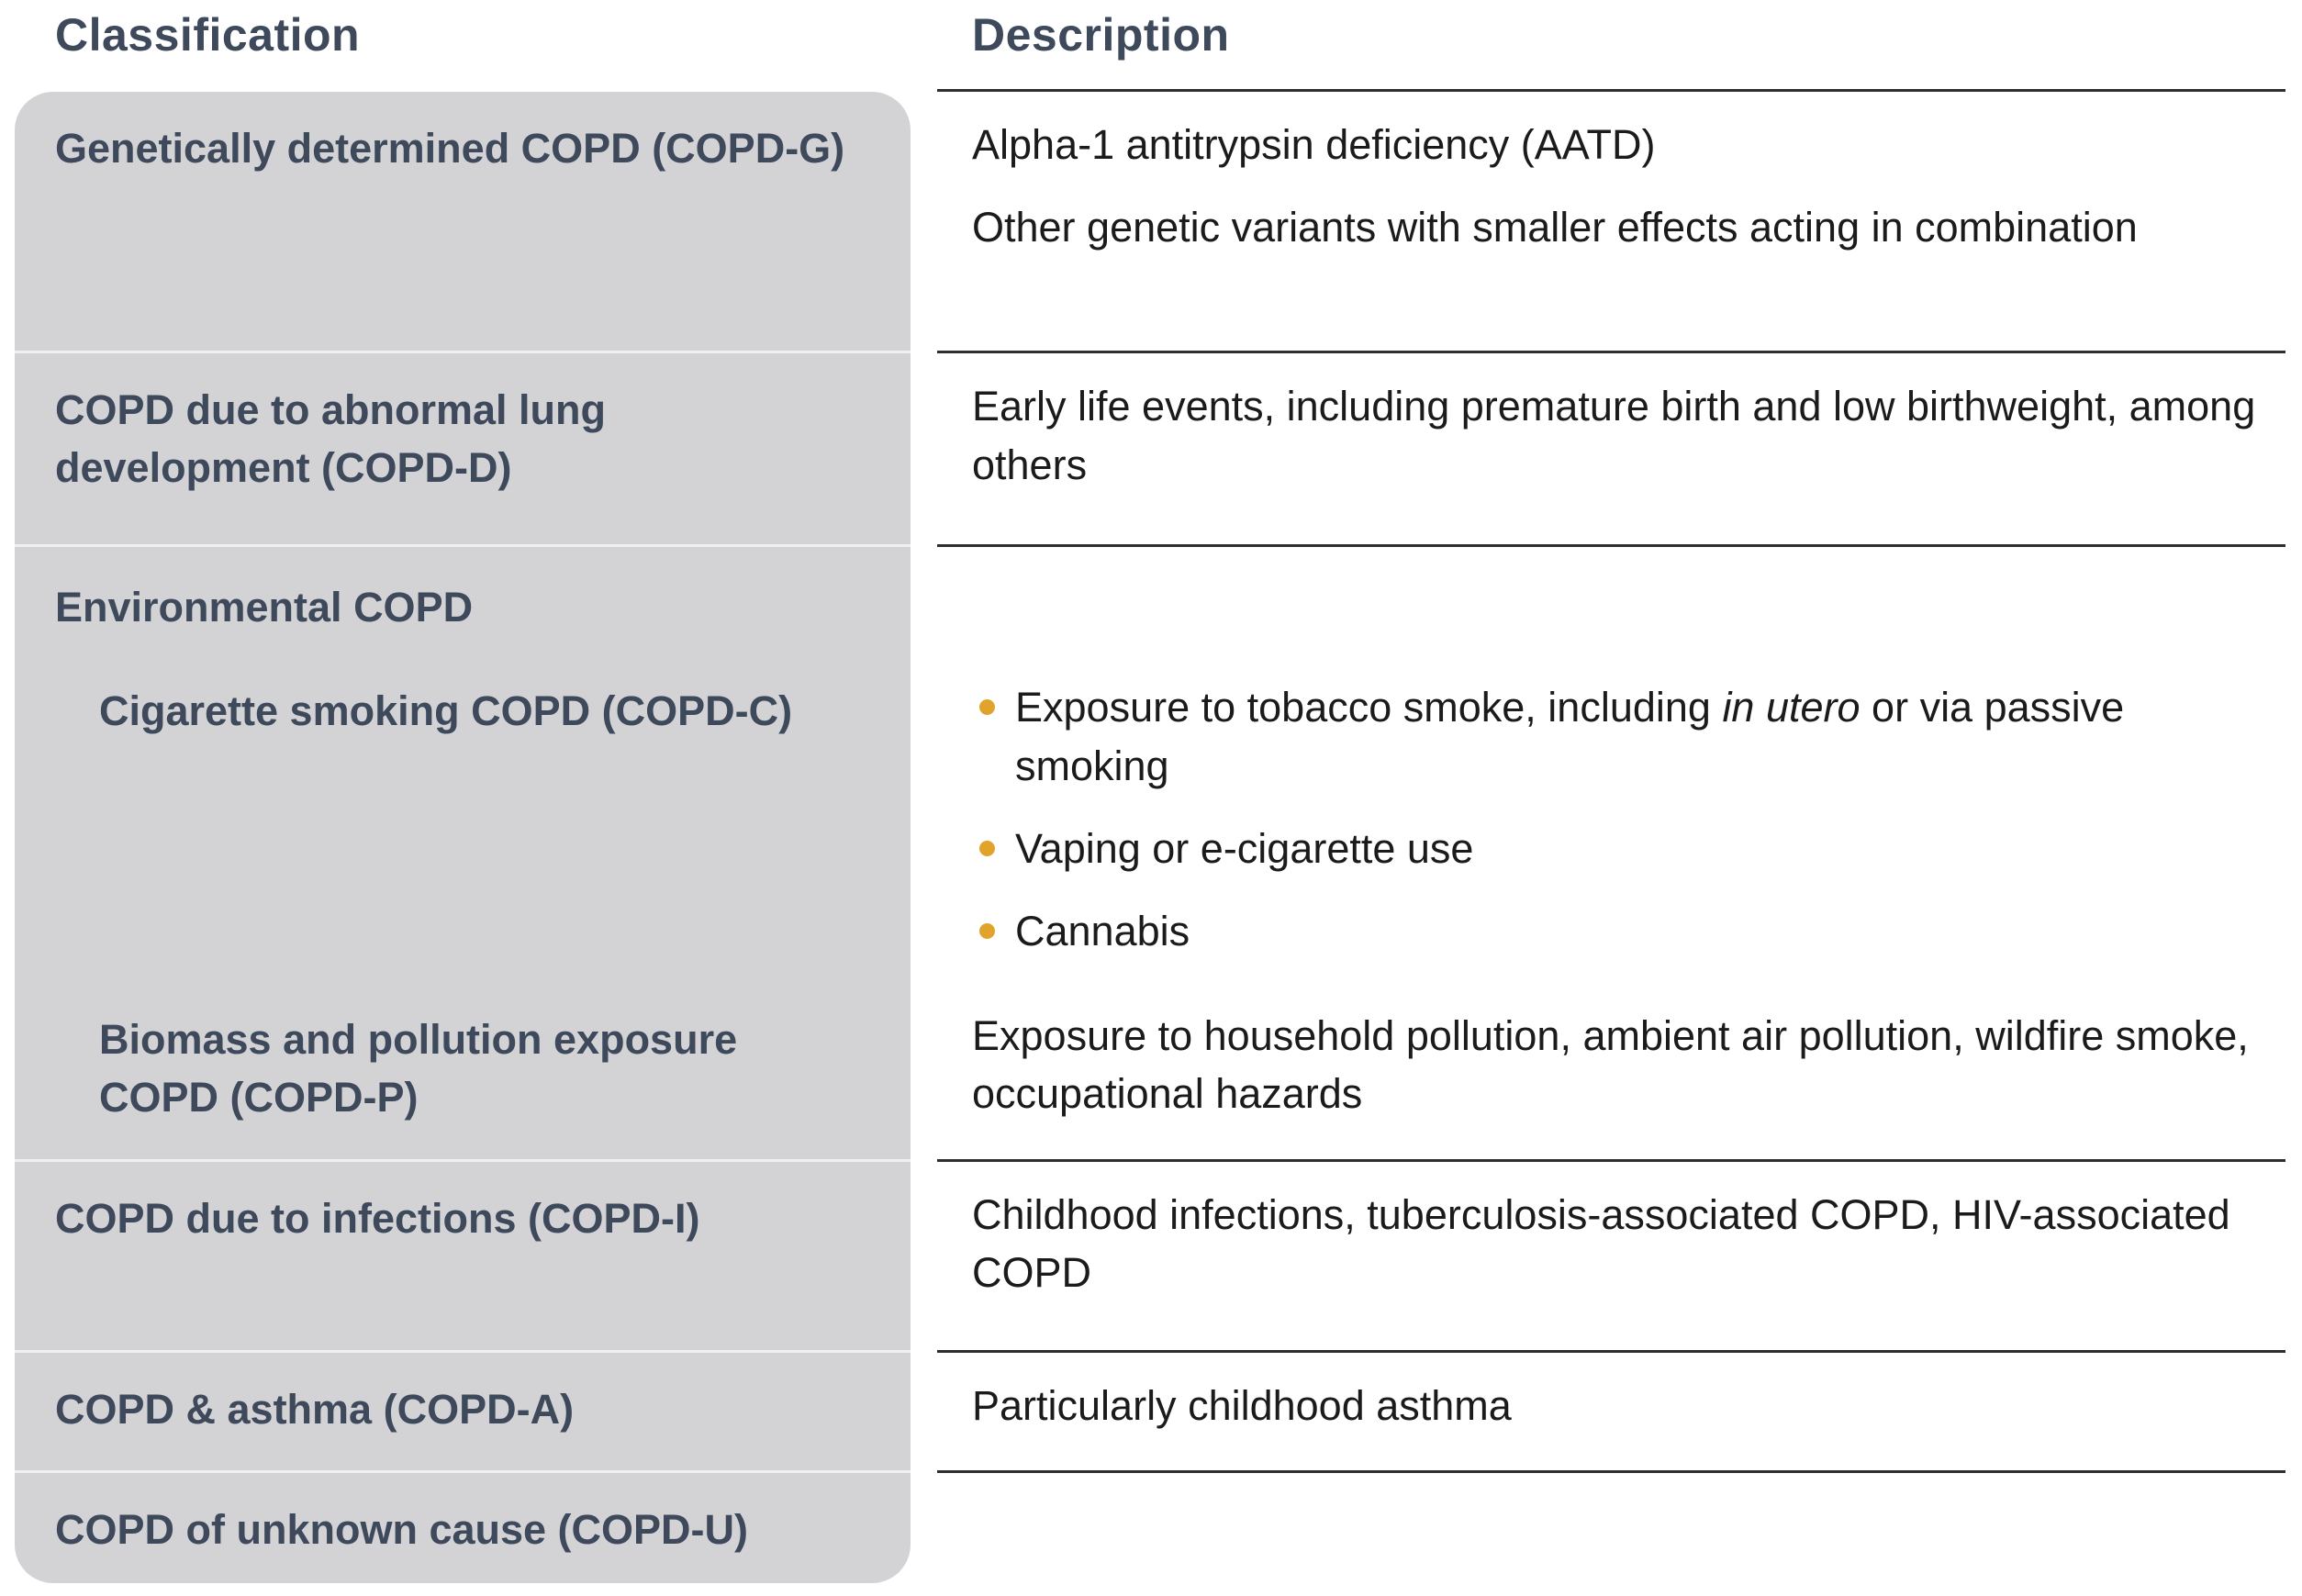  Describe the element at coordinates (208, 35) in the screenshot. I see `classification-header: Classification` at that location.